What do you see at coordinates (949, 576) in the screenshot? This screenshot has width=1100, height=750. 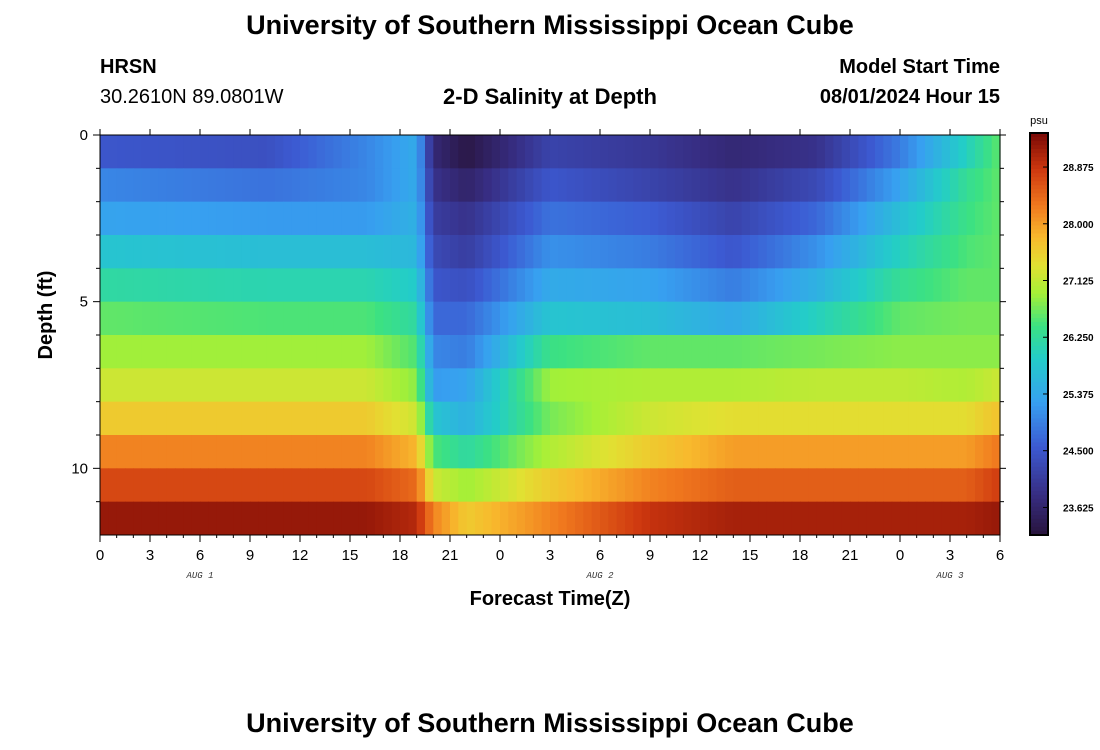 I see `day-label: AUG 3` at bounding box center [949, 576].